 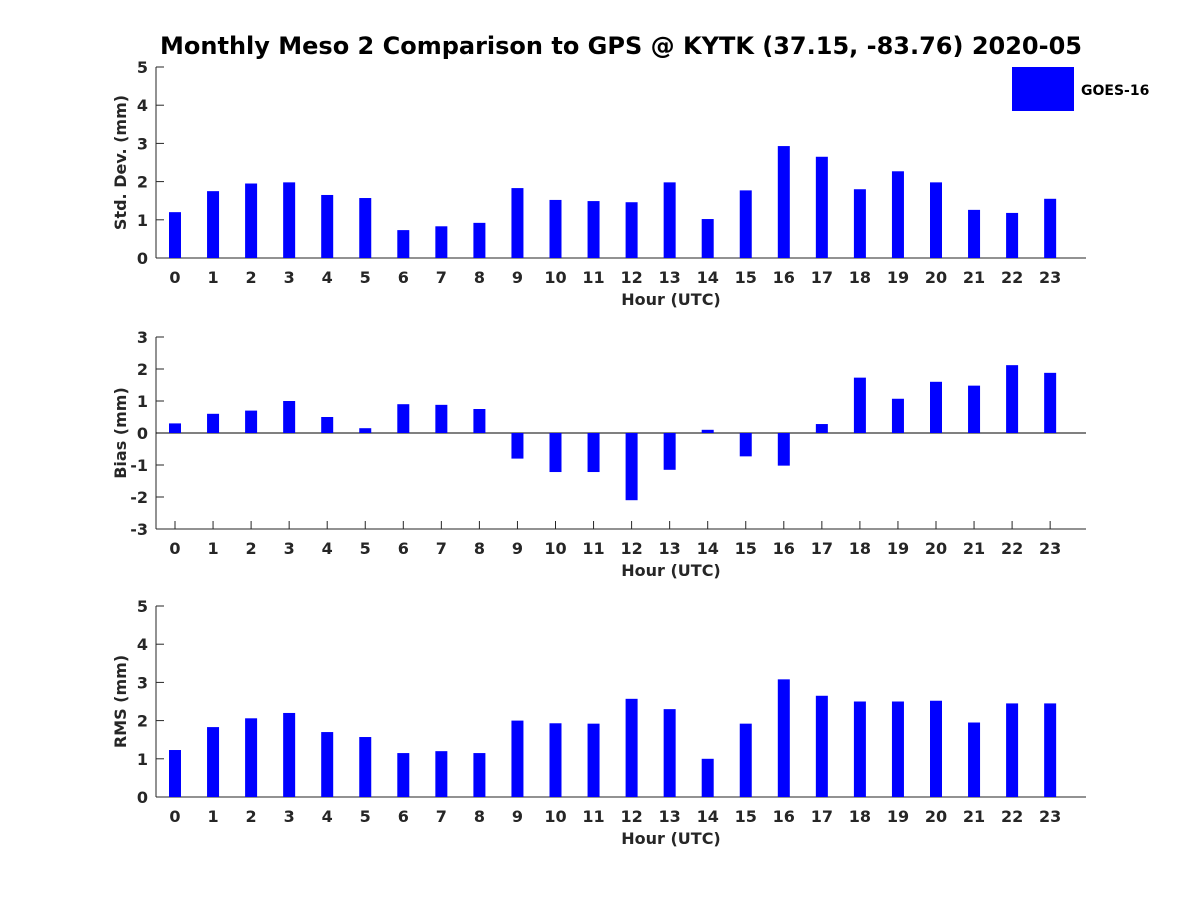 What do you see at coordinates (120, 701) in the screenshot?
I see `y-axis-label: RMS (mm)` at bounding box center [120, 701].